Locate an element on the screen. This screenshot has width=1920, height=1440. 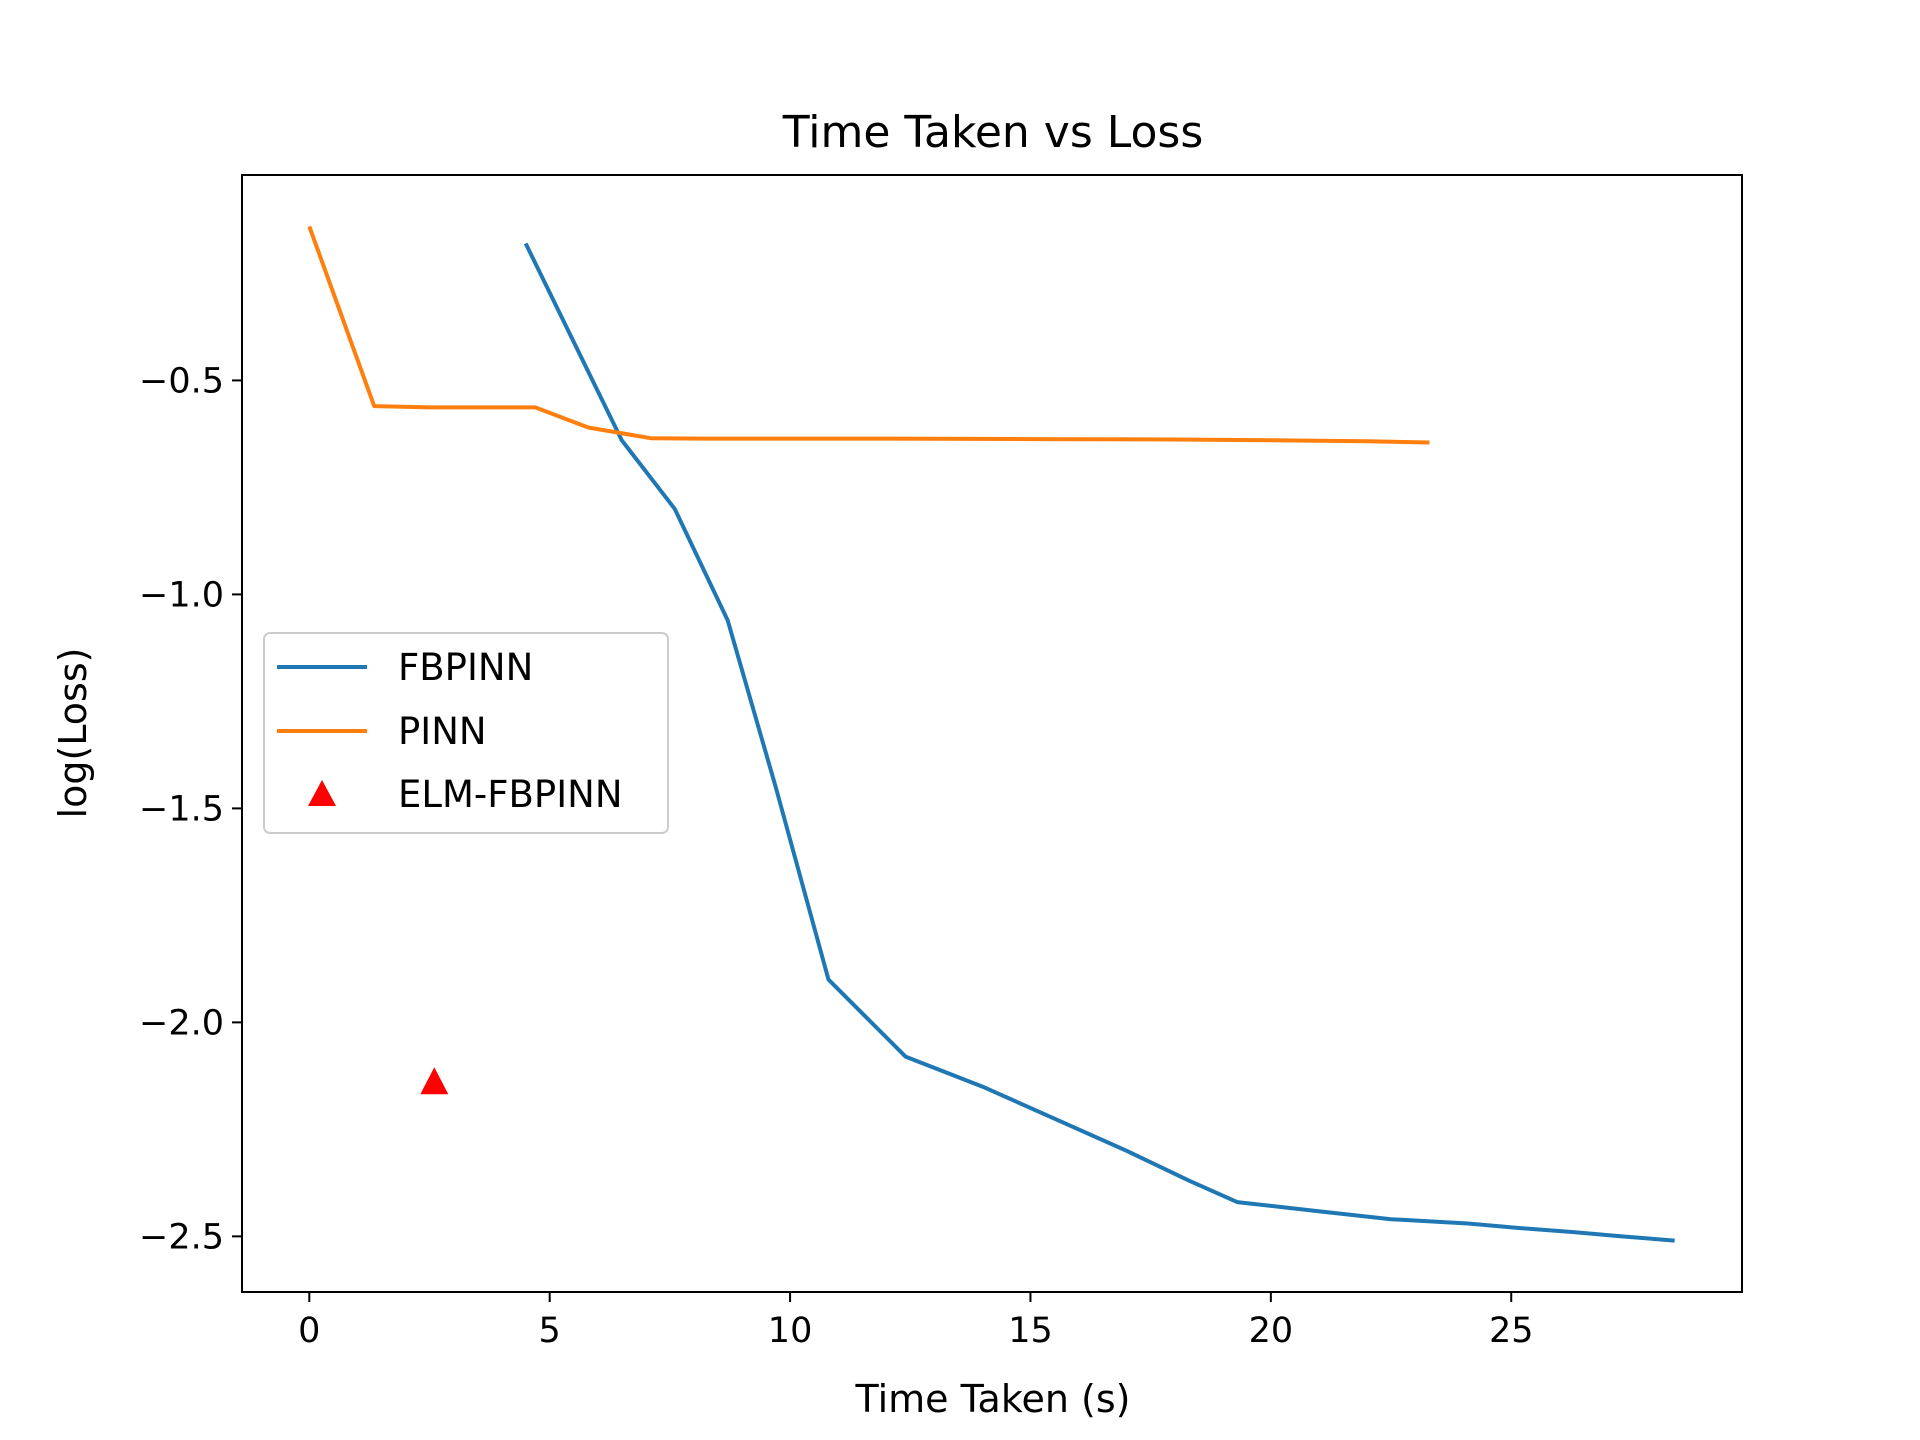
marker-elm-fbpinn is located at coordinates (434, 1081).